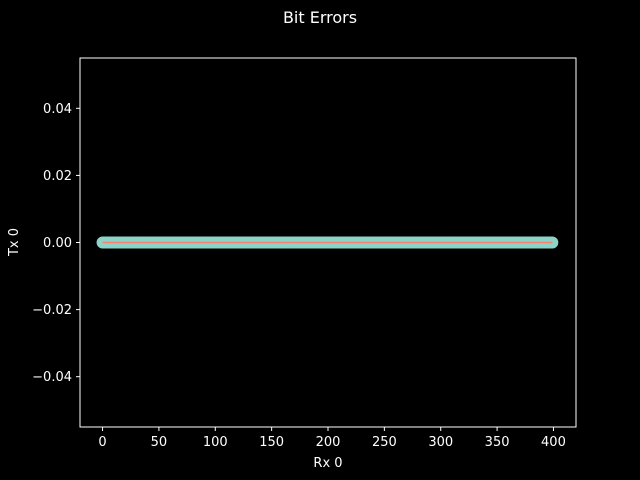  Describe the element at coordinates (328, 442) in the screenshot. I see `x-tick-label-4: 200` at that location.